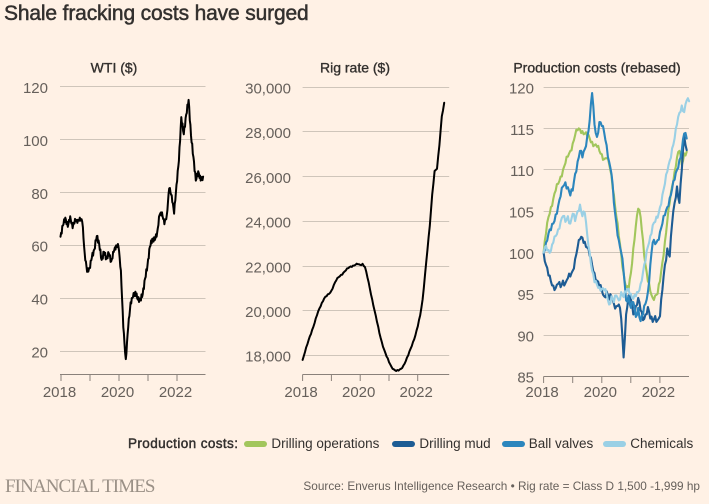 The width and height of the screenshot is (709, 504). I want to click on svg-text: 26,000, so click(268, 178).